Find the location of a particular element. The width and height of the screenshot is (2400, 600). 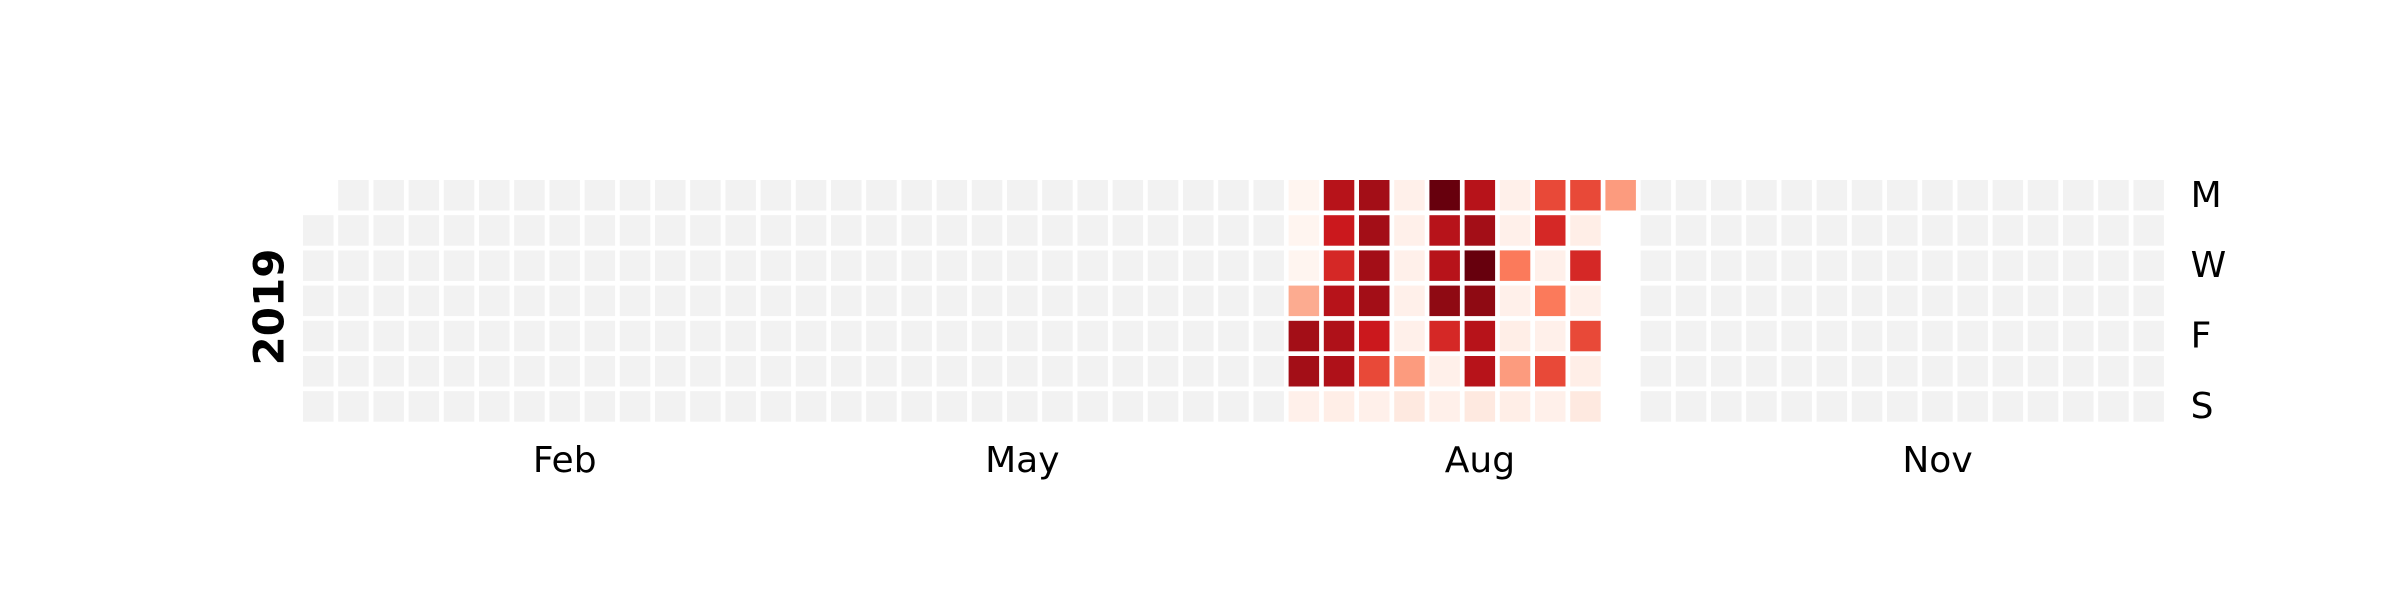

month-tick-label: Feb is located at coordinates (565, 460).